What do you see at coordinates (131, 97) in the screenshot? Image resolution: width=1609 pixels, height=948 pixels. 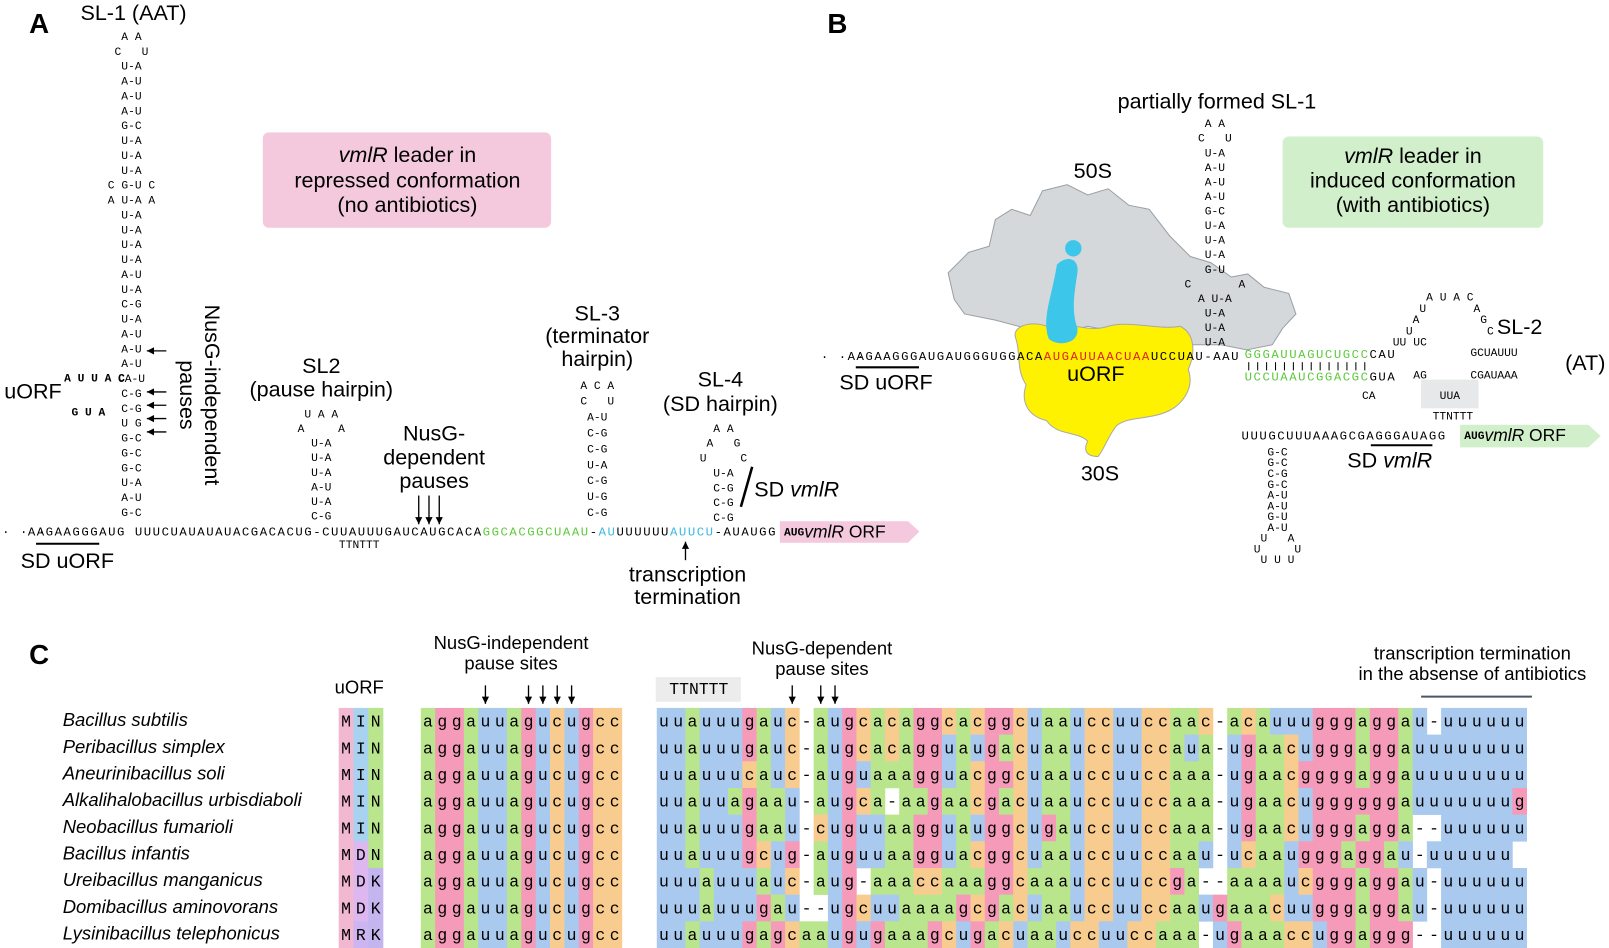 I see `sl1-line: A-U` at bounding box center [131, 97].